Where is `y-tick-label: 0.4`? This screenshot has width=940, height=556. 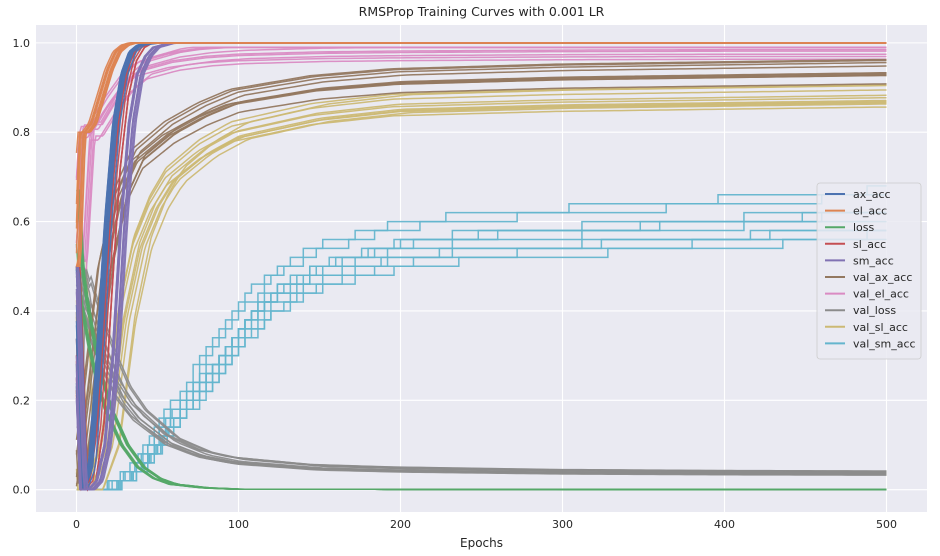 y-tick-label: 0.4 is located at coordinates (22, 311).